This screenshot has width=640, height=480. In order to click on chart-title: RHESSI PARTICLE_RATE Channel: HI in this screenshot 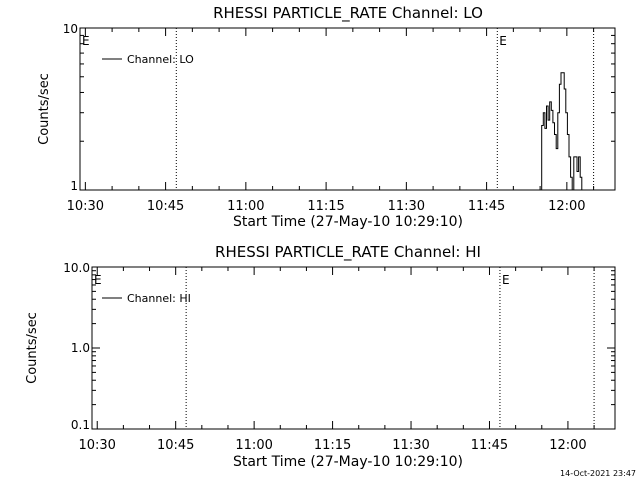, I will do `click(348, 252)`.